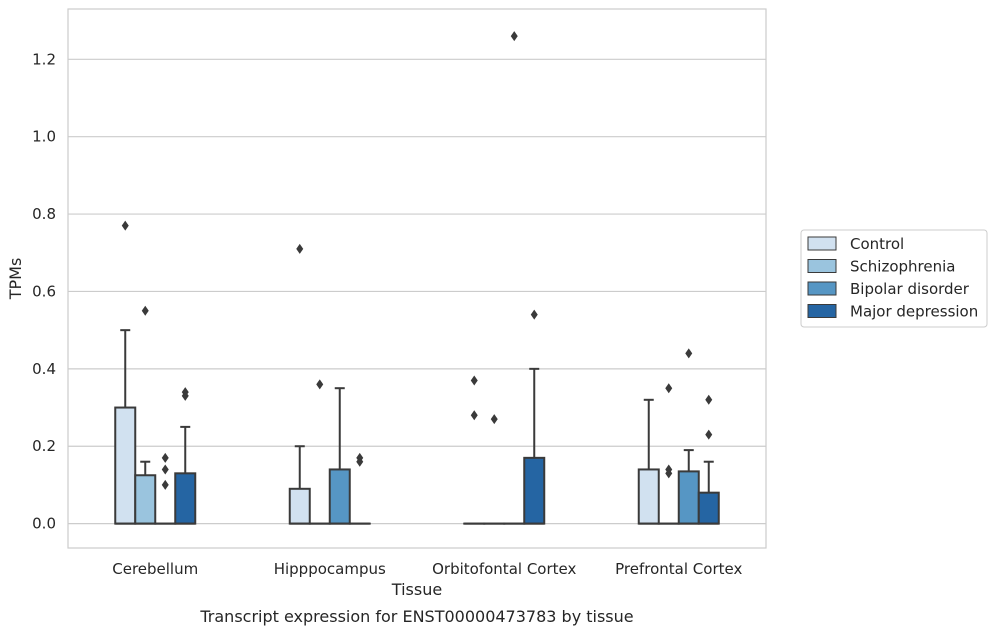 Image resolution: width=997 pixels, height=634 pixels. Describe the element at coordinates (44, 214) in the screenshot. I see `y-tick-label: 0.8` at that location.